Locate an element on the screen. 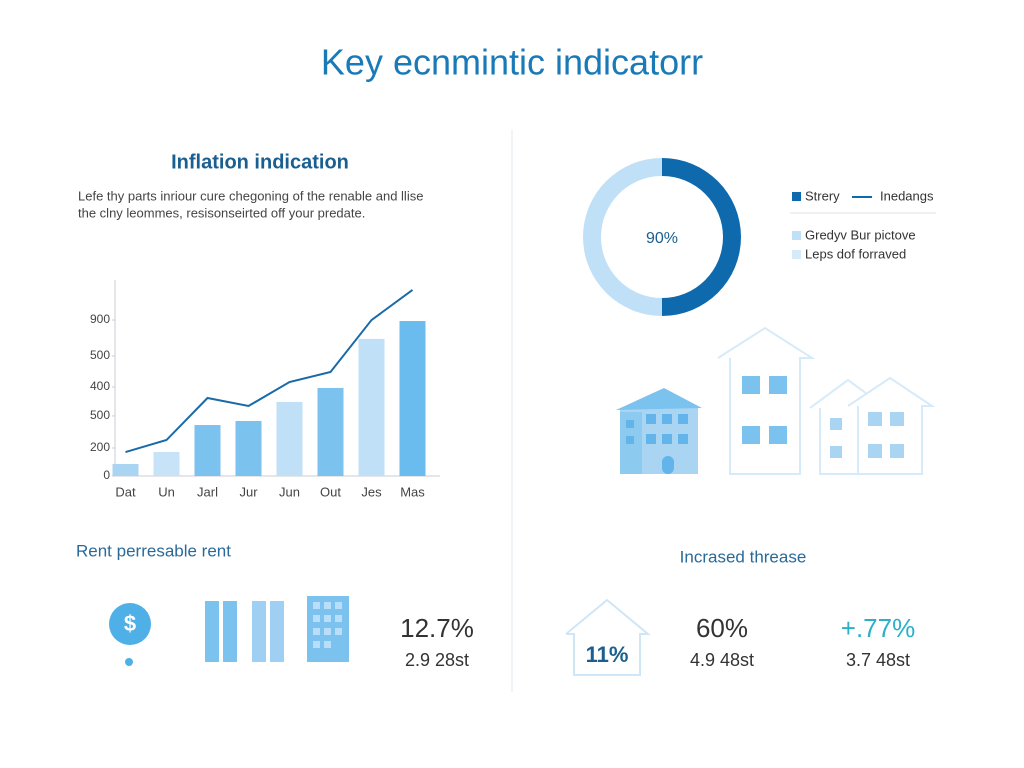  stat-sub: 4.9 48st is located at coordinates (722, 660).